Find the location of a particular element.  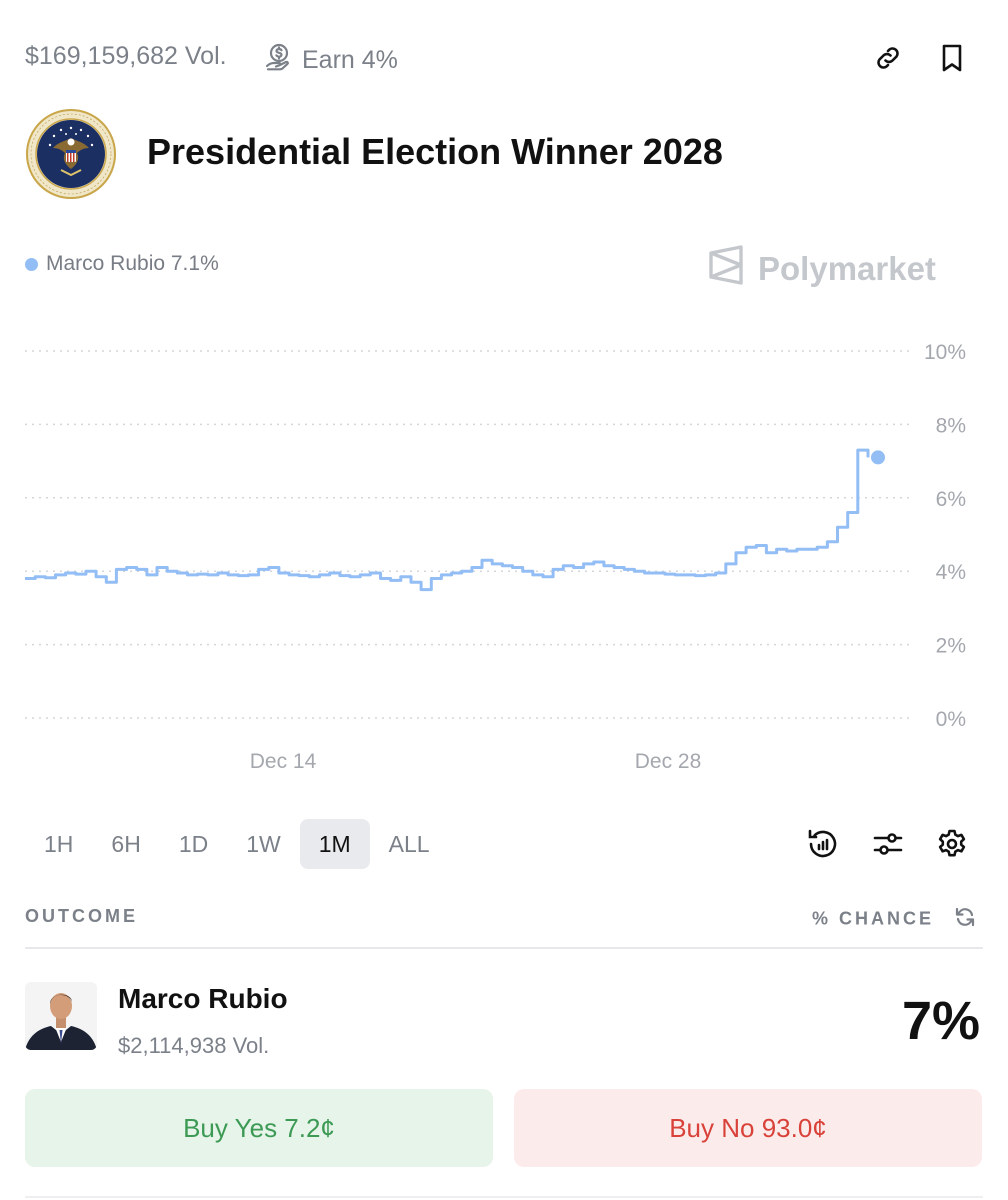

refresh-icon is located at coordinates (965, 919).